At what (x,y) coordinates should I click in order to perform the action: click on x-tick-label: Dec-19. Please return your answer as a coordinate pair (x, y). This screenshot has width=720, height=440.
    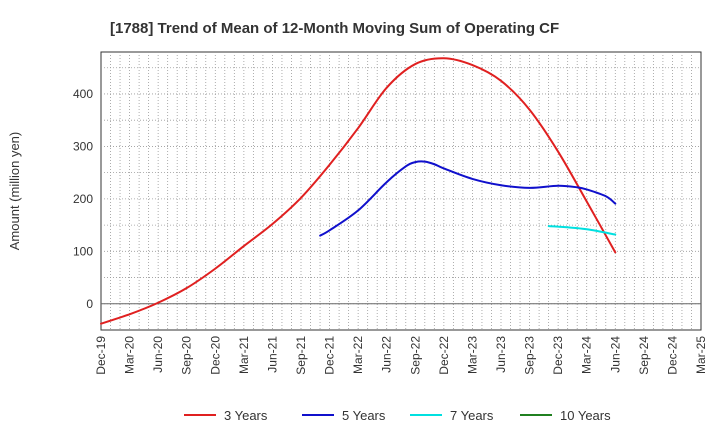
    Looking at the image, I should click on (101, 355).